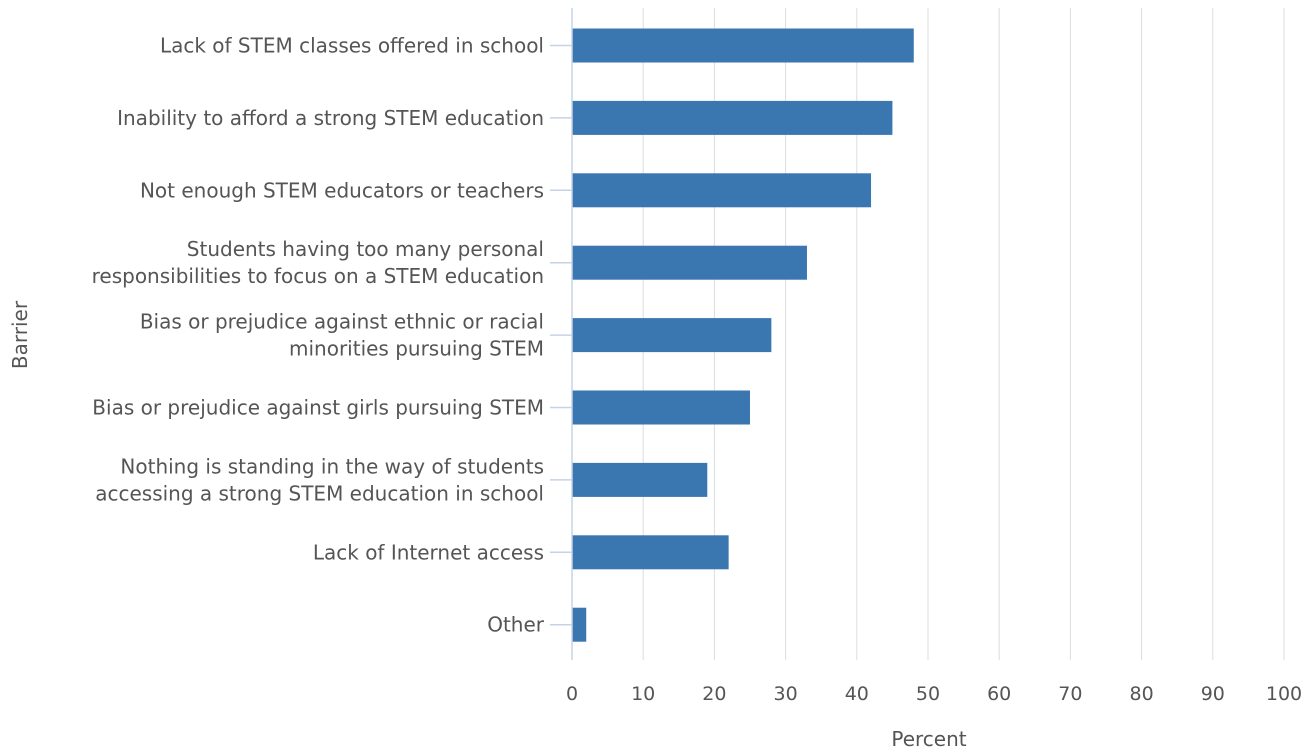 Image resolution: width=1316 pixels, height=753 pixels. I want to click on category-label: Lack of STEM classes offered in school, so click(352, 46).